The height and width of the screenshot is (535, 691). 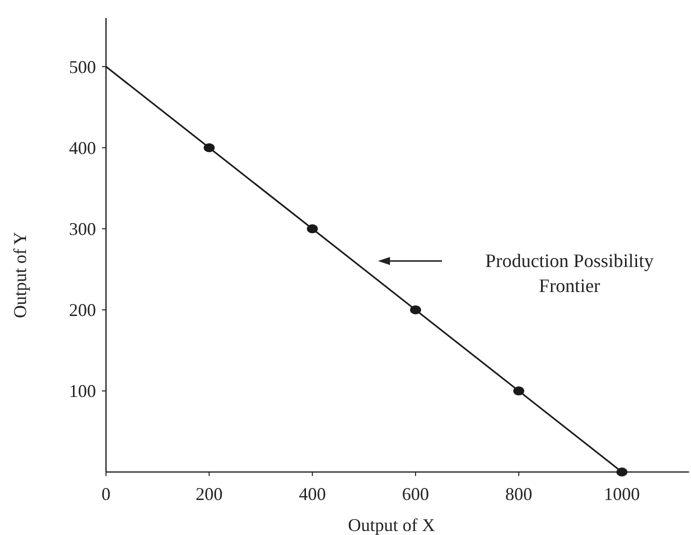 What do you see at coordinates (82, 391) in the screenshot?
I see `y-tick-label: 100` at bounding box center [82, 391].